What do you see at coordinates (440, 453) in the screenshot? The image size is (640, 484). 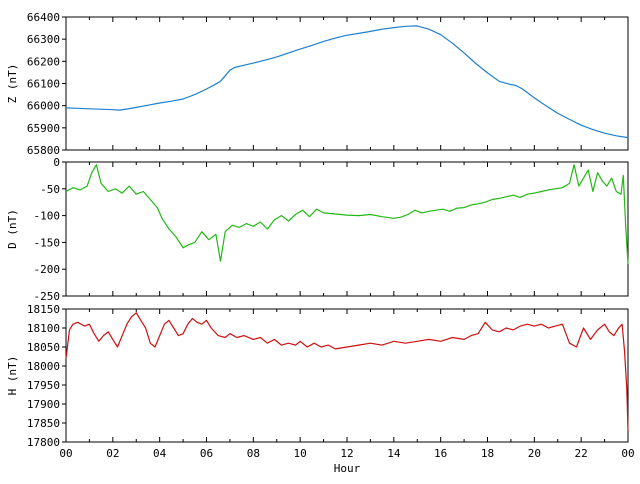 I see `x-tick-label: 16` at bounding box center [440, 453].